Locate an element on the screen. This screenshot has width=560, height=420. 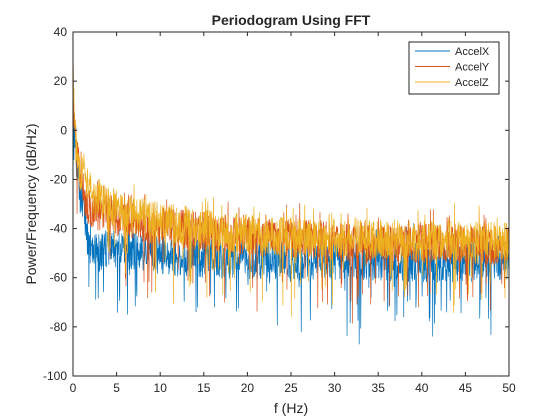
y-tick-label: -40 is located at coordinates (59, 229).